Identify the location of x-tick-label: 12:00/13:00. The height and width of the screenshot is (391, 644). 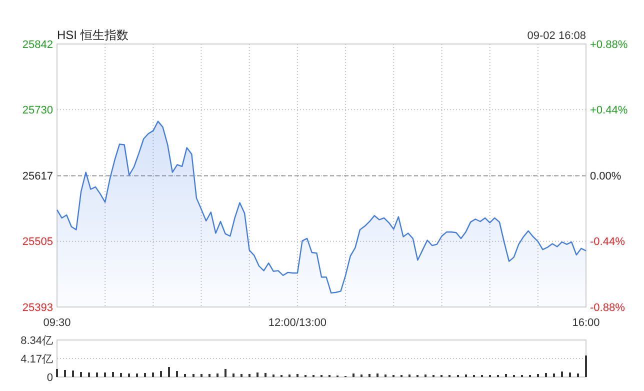
(297, 323).